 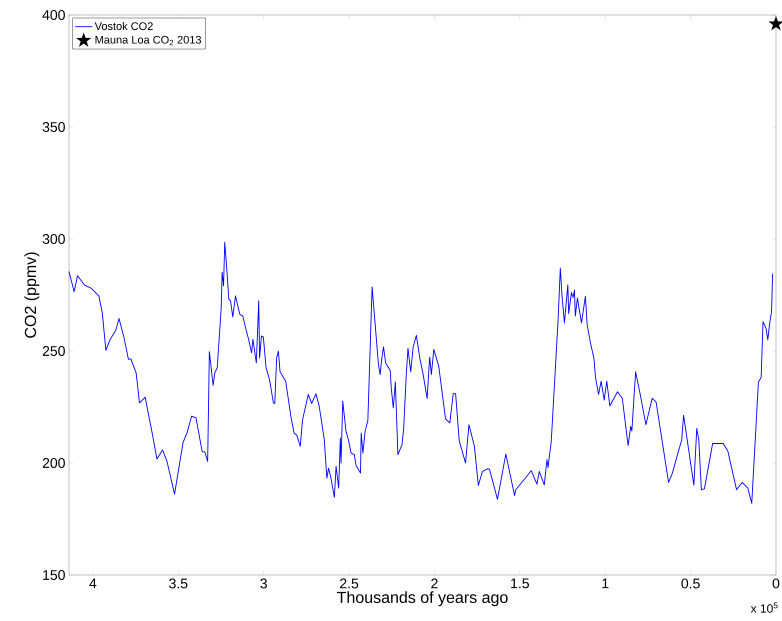 What do you see at coordinates (422, 598) in the screenshot?
I see `x-axis-title: Thousands of years ago` at bounding box center [422, 598].